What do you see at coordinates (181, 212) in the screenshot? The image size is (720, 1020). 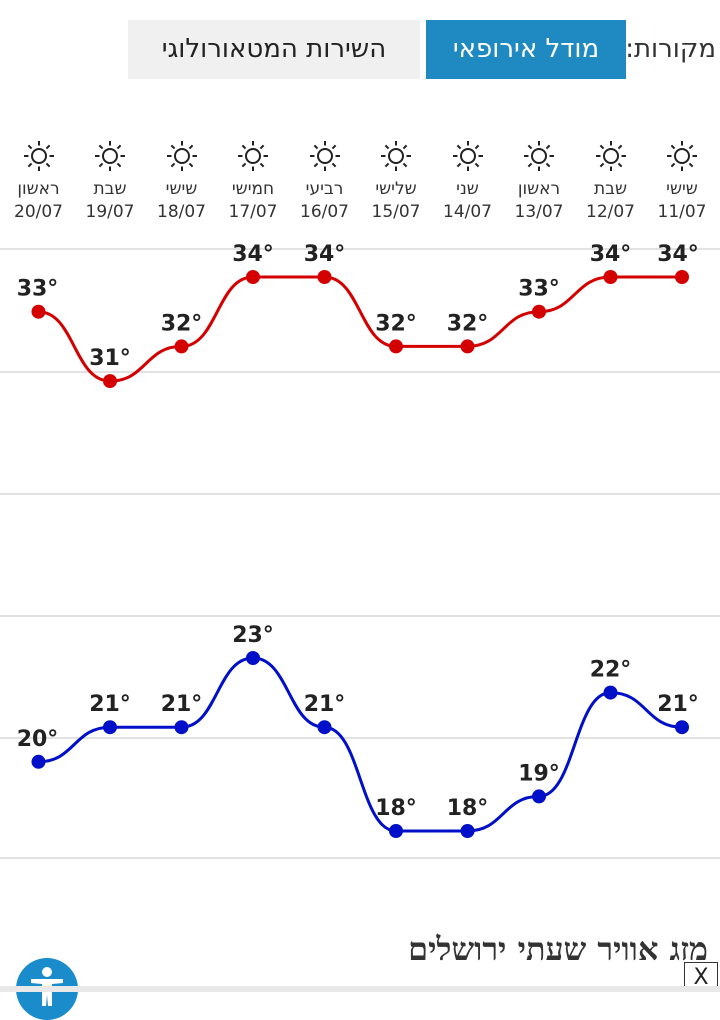 I see `day-date: 18/07` at bounding box center [181, 212].